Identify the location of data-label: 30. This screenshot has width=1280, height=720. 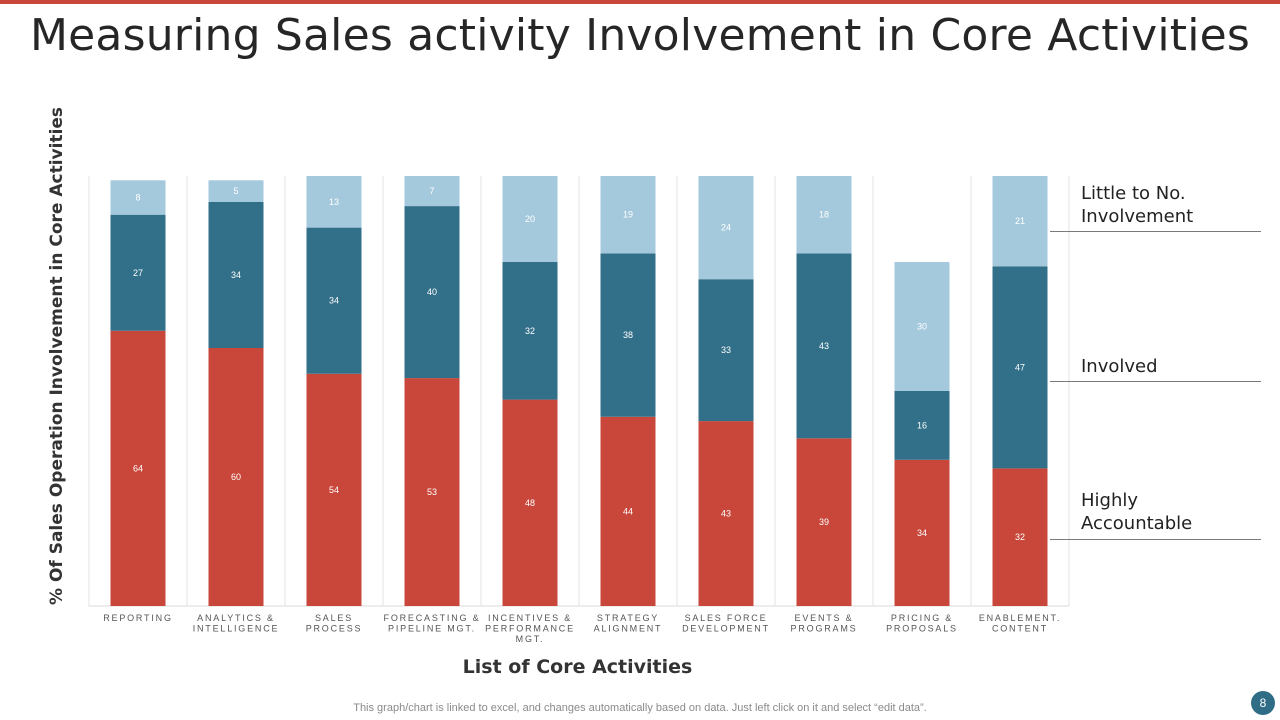
(922, 327).